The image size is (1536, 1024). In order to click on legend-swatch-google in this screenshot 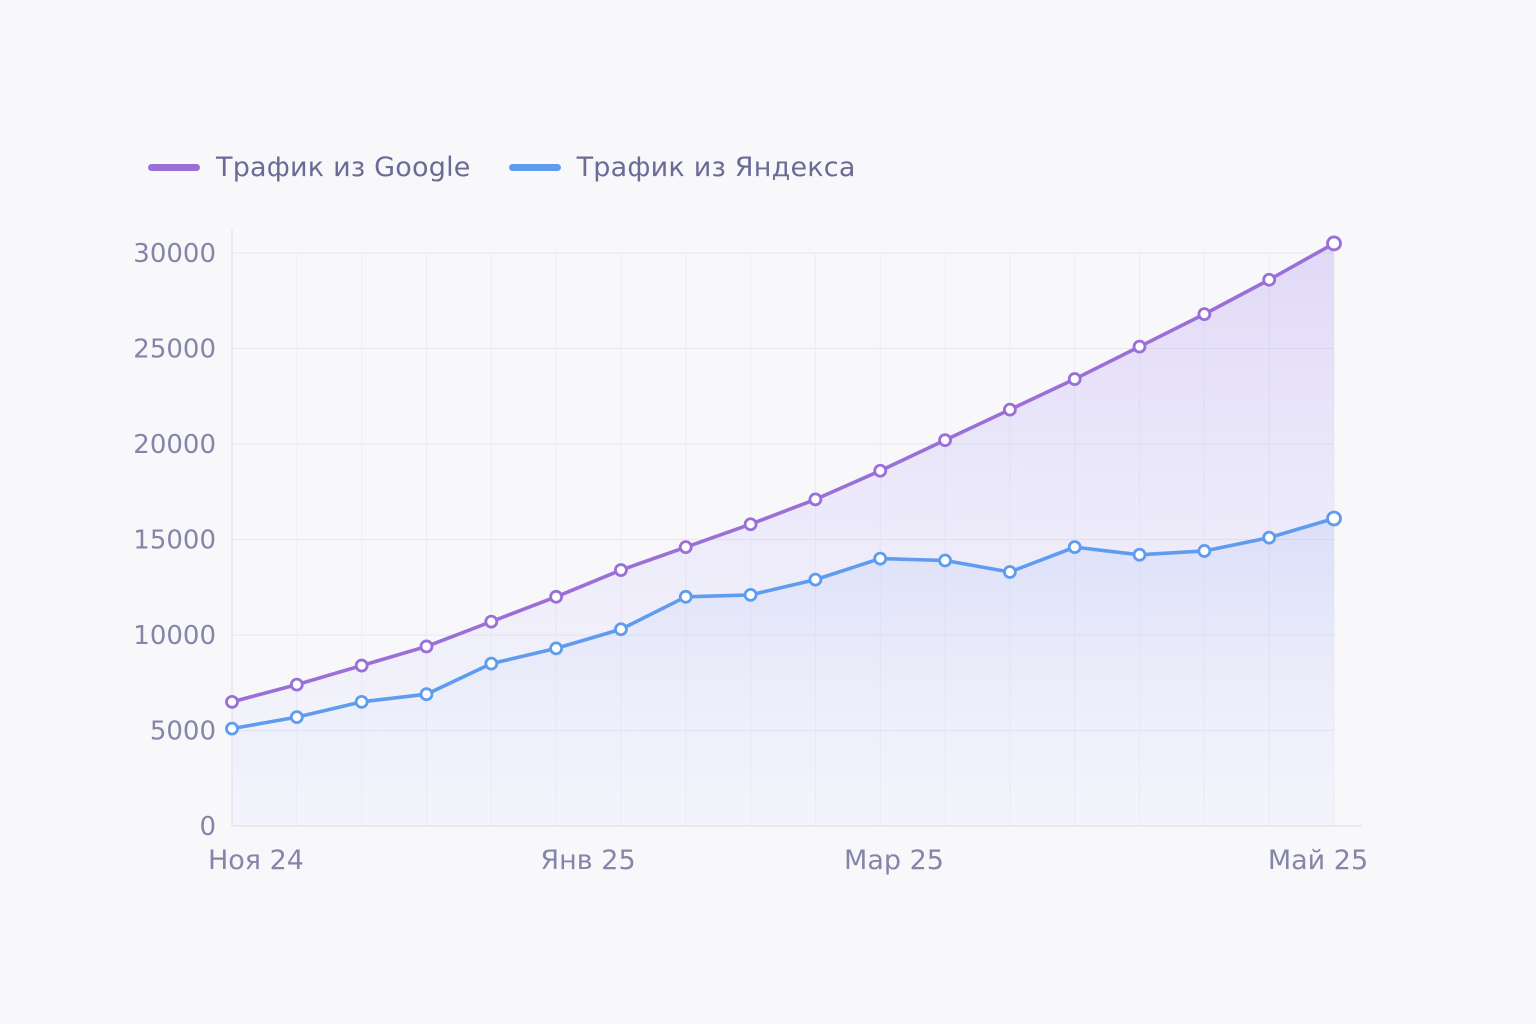, I will do `click(174, 167)`.